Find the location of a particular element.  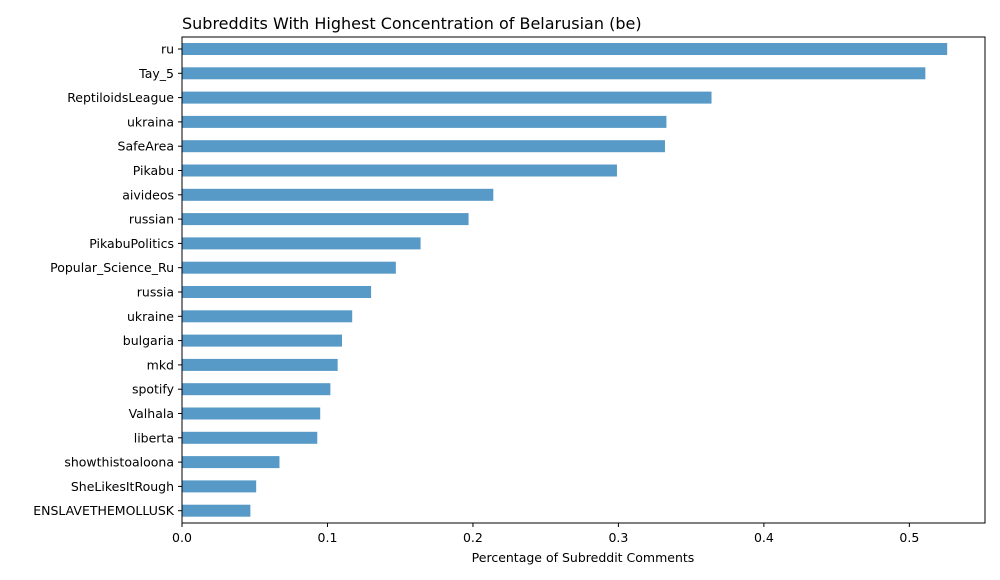

category-label: mkd is located at coordinates (160, 364).